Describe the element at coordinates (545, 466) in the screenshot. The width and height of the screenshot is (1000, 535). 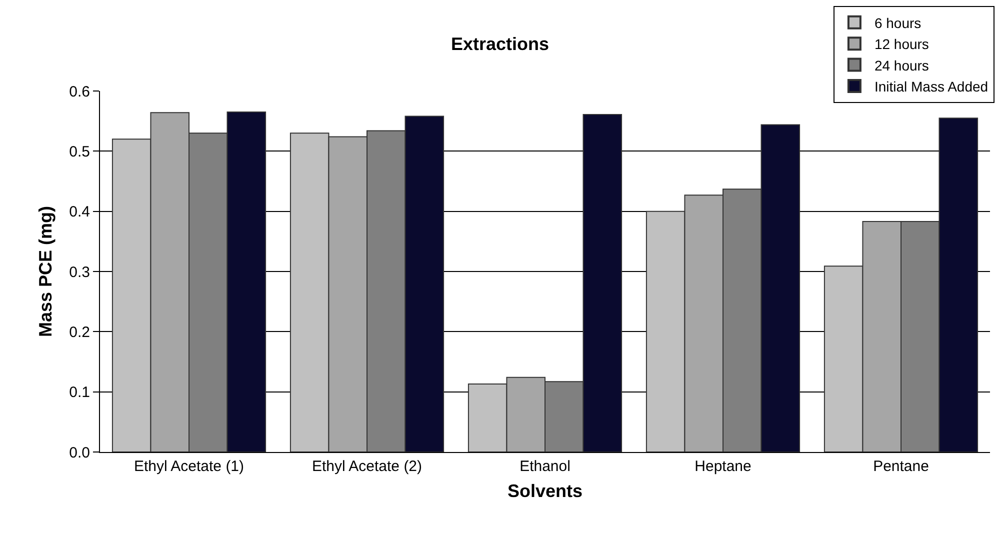
I see `x-tick-label: Ethanol` at that location.